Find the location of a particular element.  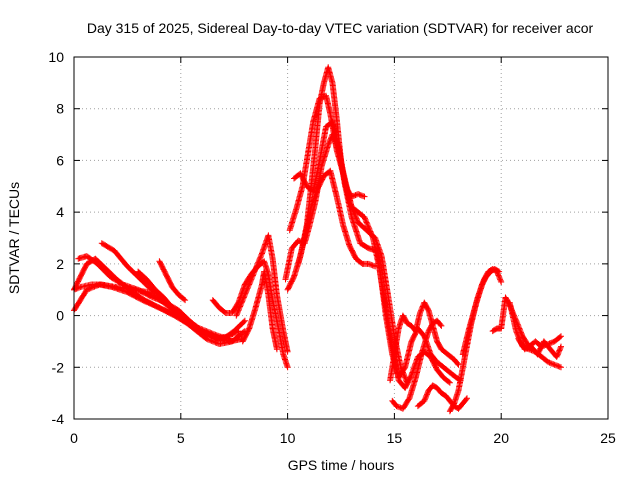

series-arc-i is located at coordinates (262, 293).